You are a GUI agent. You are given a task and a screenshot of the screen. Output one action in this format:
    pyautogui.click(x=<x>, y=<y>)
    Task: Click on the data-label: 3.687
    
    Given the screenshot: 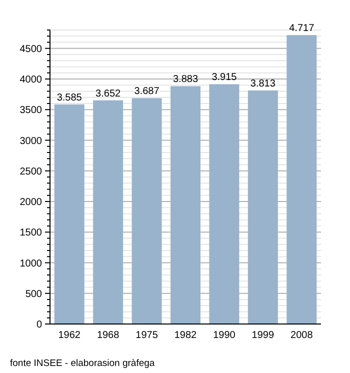 What is the action you would take?
    pyautogui.click(x=147, y=92)
    